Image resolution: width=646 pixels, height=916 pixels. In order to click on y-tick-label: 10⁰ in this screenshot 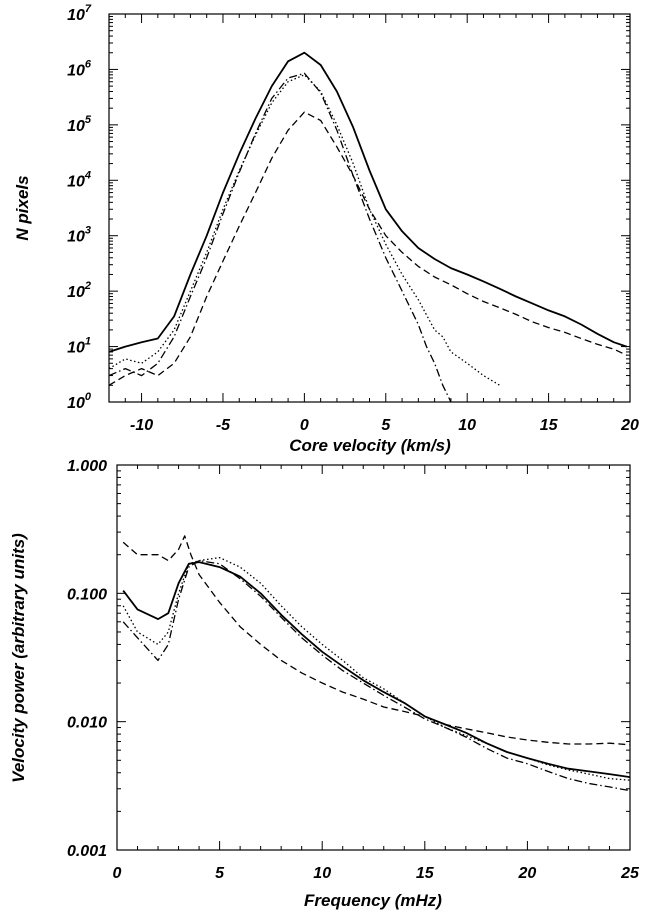, I will do `click(79, 401)`.